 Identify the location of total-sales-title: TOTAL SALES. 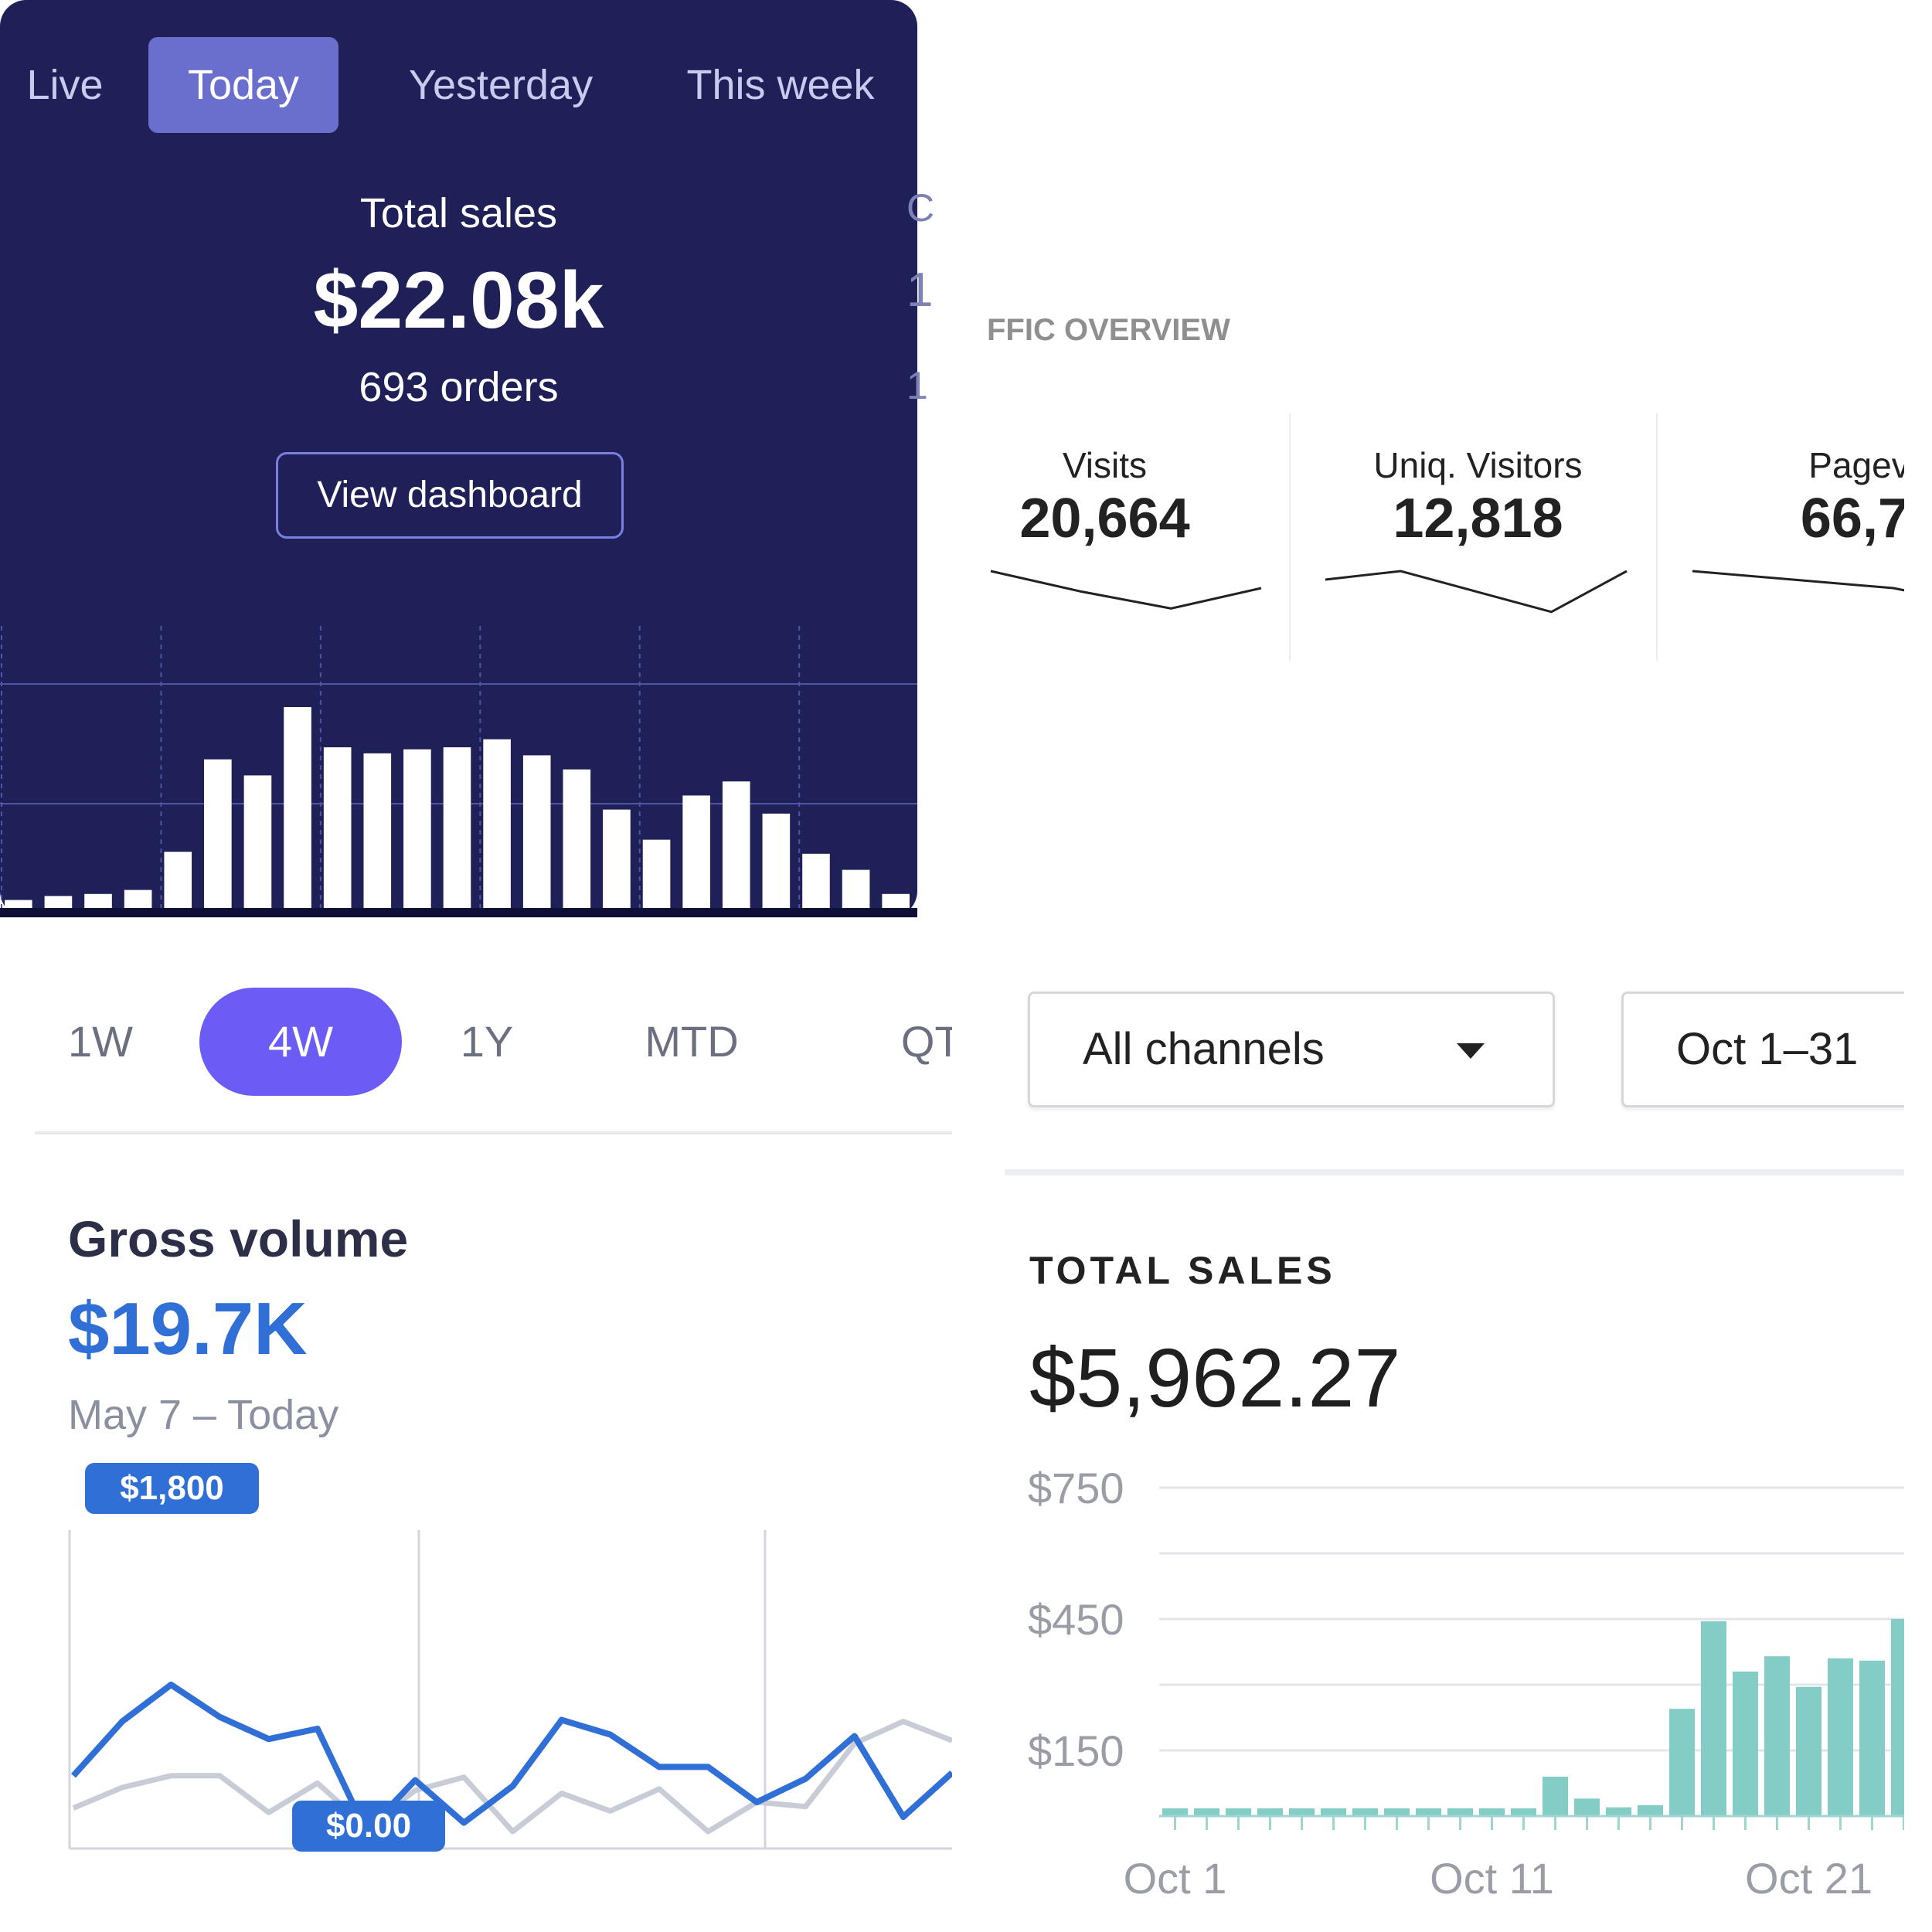
(1183, 1270).